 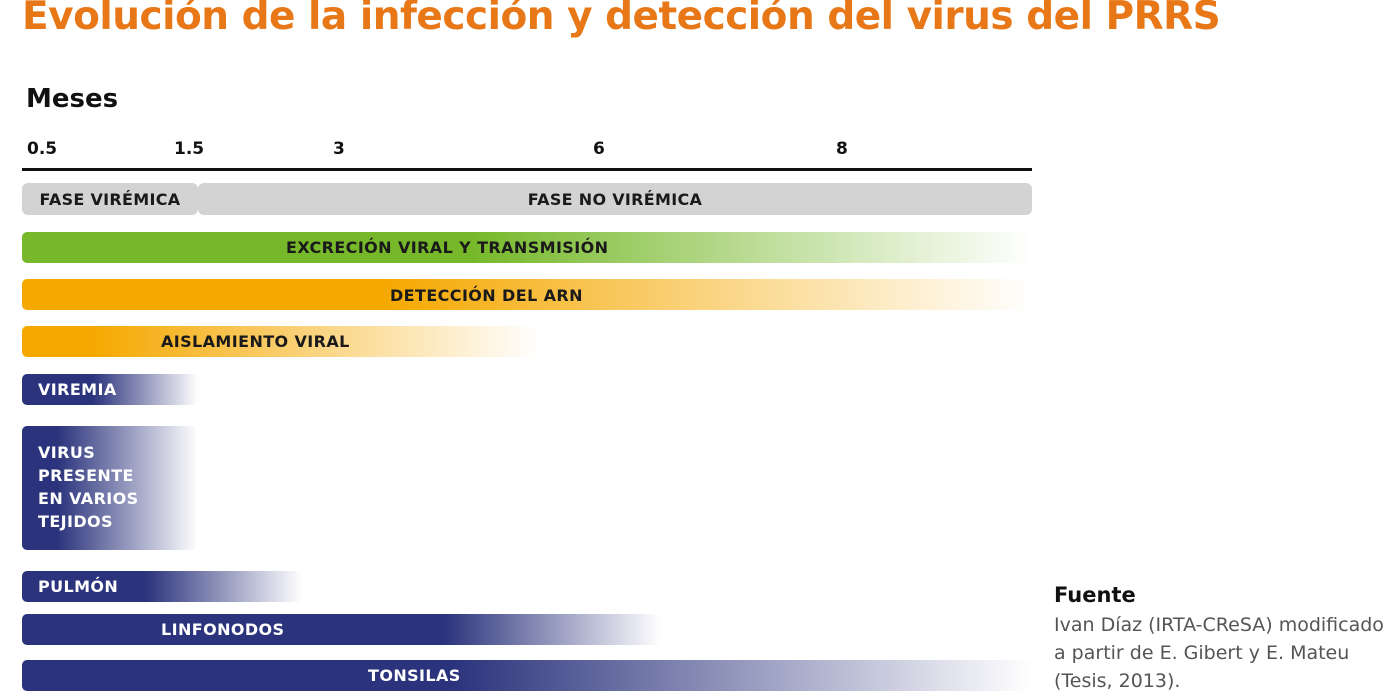 I want to click on bar-aislamiento-viral-label: AISLAMIENTO VIRAL, so click(x=255, y=341).